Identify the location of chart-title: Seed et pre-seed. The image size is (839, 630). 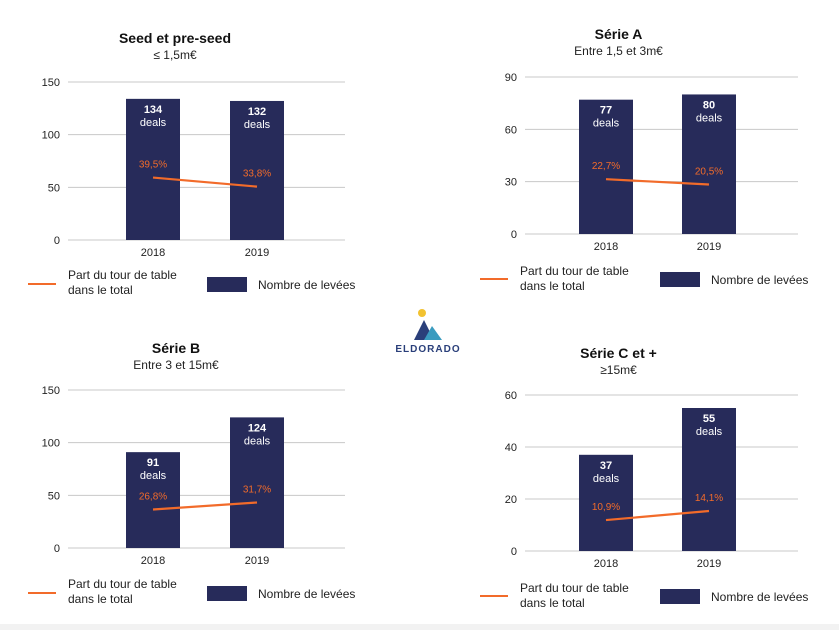
(175, 38).